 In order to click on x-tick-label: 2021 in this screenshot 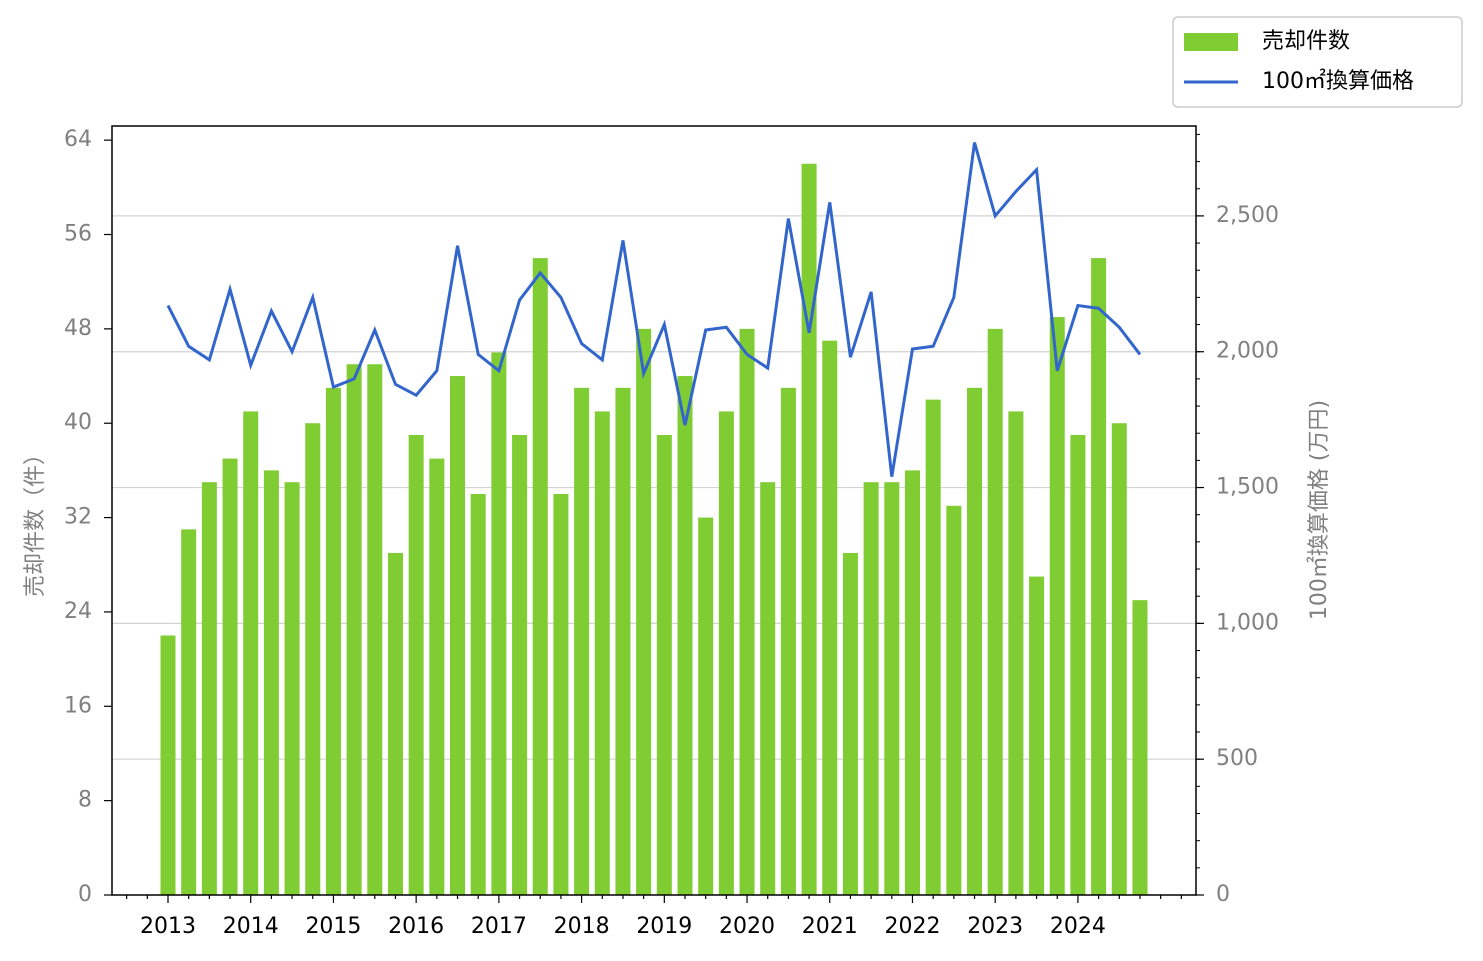, I will do `click(830, 926)`.